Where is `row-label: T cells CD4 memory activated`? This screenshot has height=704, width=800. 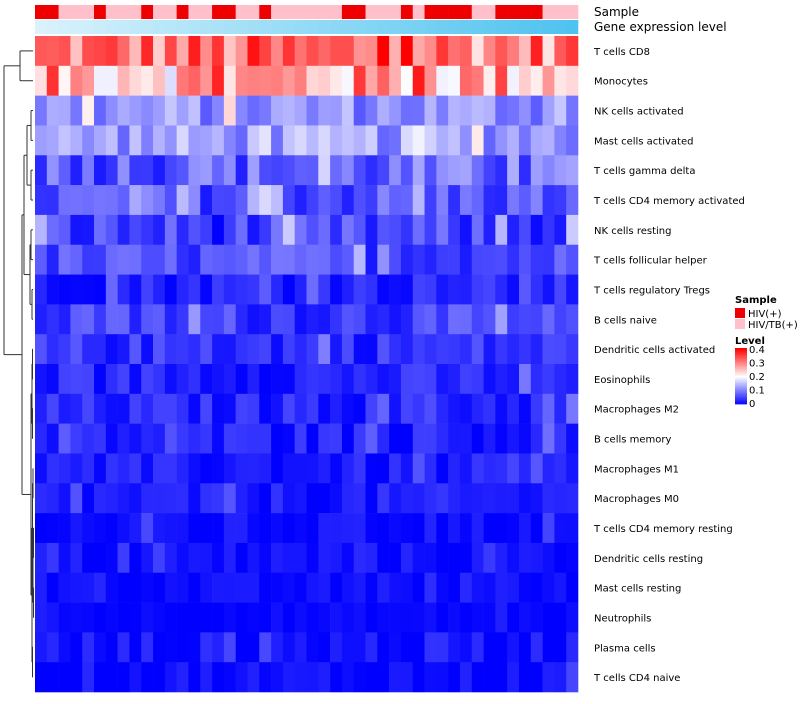 row-label: T cells CD4 memory activated is located at coordinates (669, 201).